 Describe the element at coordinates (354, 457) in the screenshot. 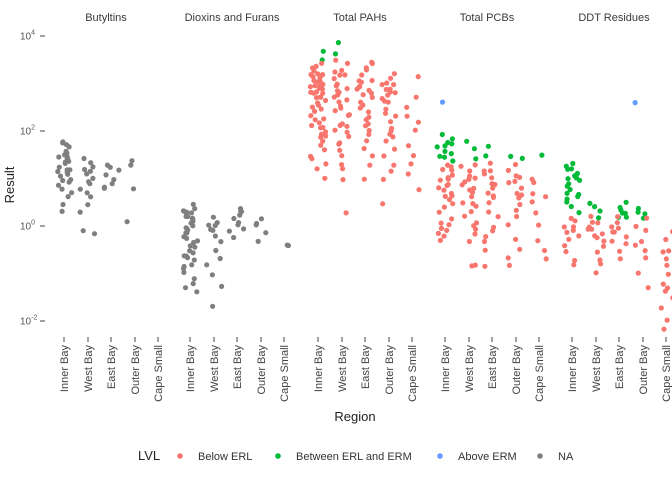

I see `legend-label: Between ERL and ERM` at that location.